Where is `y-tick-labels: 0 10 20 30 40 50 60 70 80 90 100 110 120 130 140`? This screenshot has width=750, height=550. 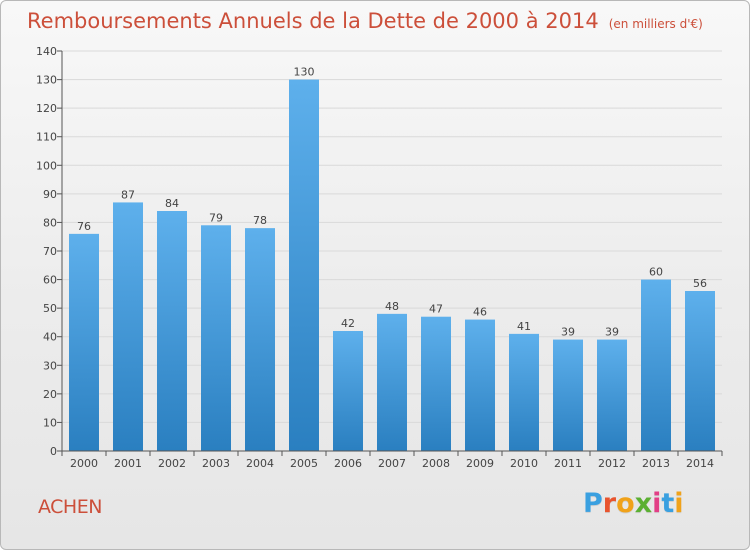 y-tick-labels: 0 10 20 30 40 50 60 70 80 90 100 110 120 130 140 is located at coordinates (46, 251).